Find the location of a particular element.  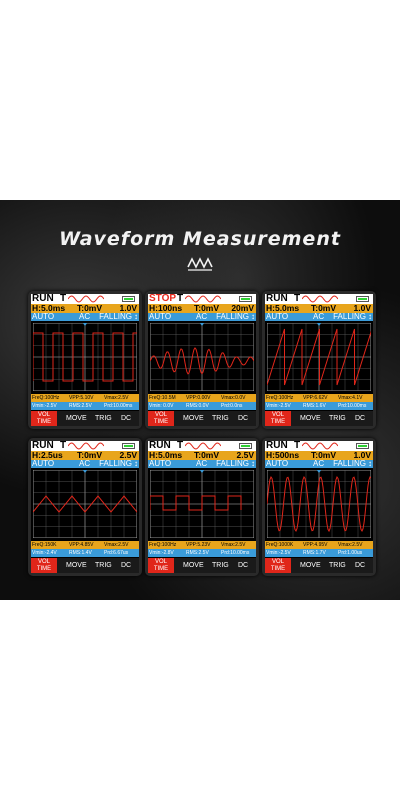

measurement-value: VPP:5.23V is located at coordinates (198, 545).